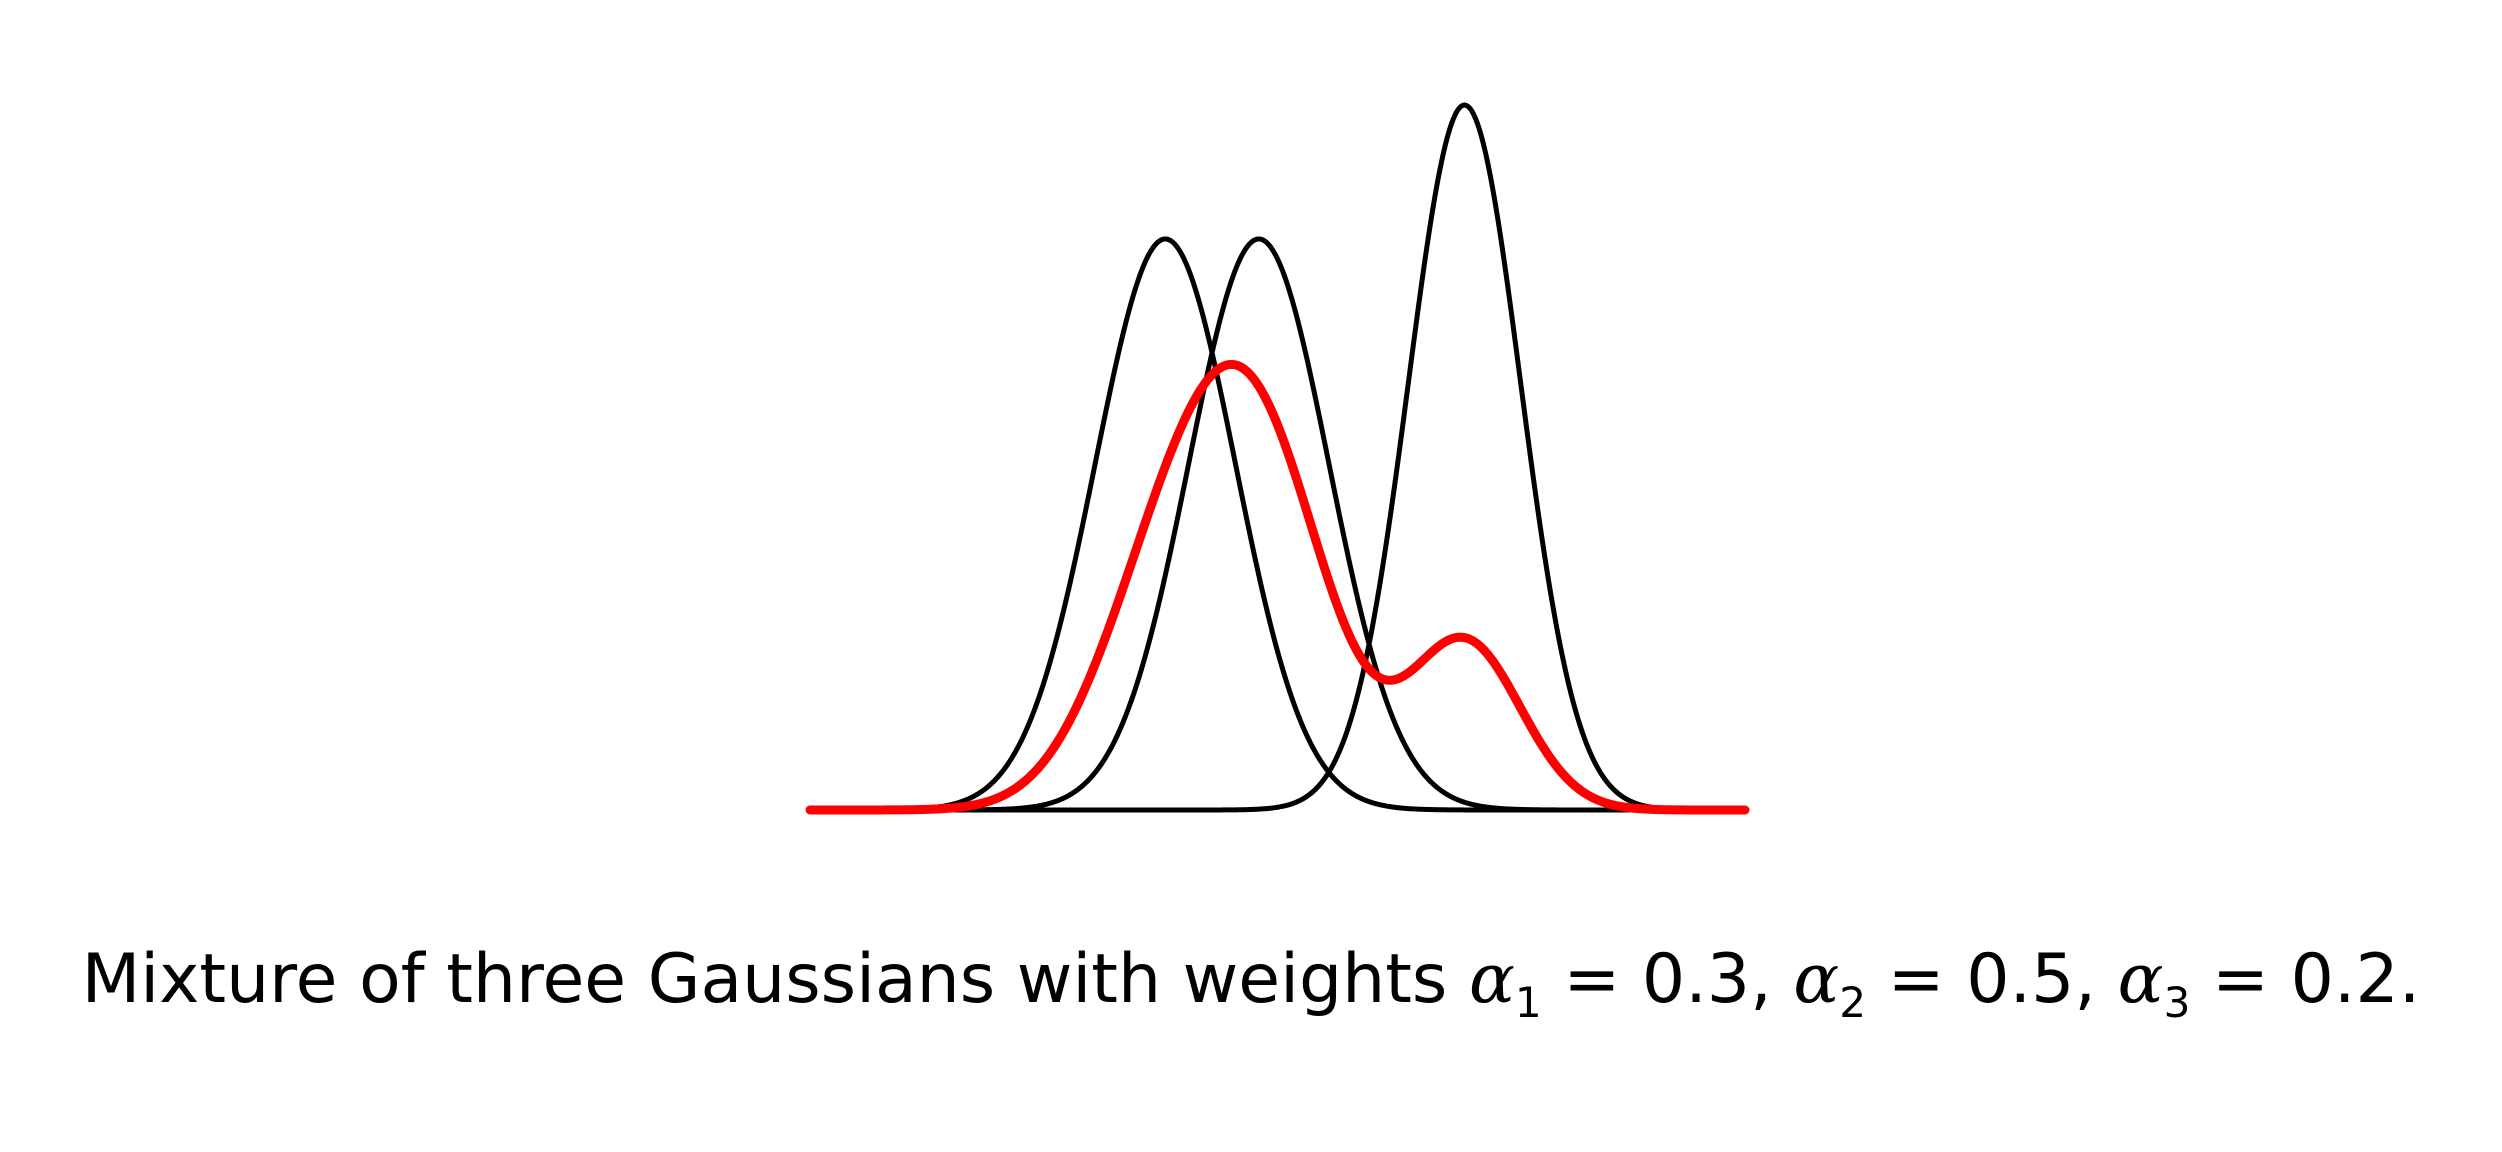 Image resolution: width=2502 pixels, height=1152 pixels. I want to click on mixture-curve, so click(1277, 587).